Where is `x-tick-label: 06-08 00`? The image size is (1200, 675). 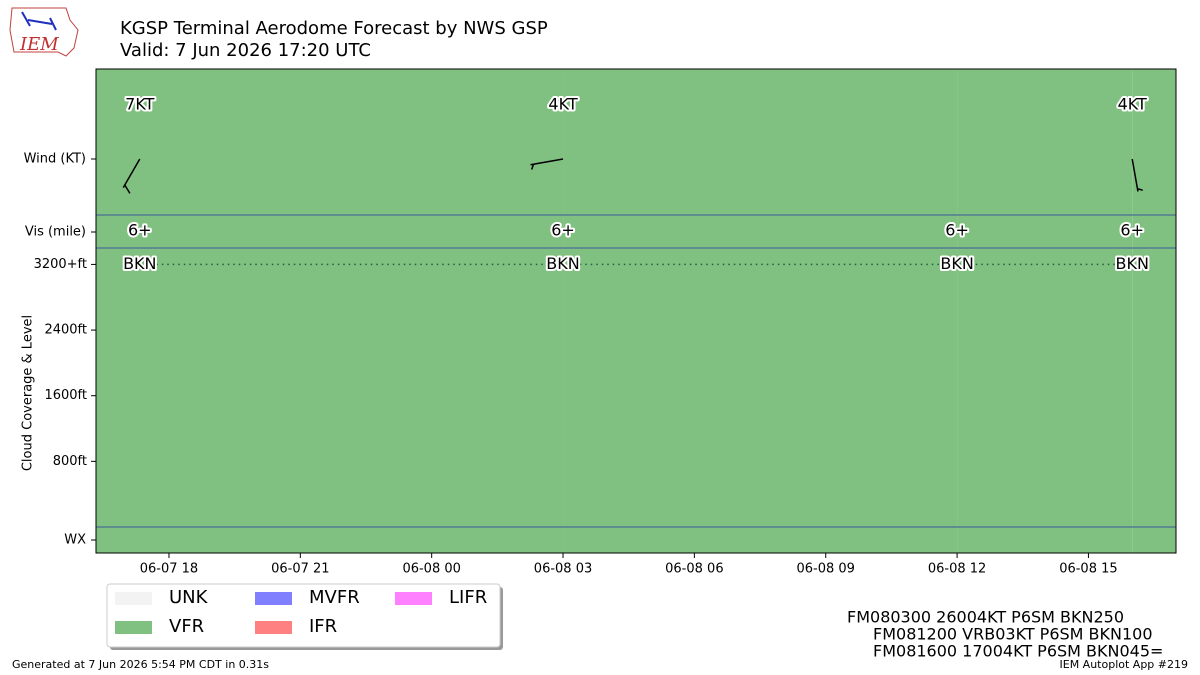
x-tick-label: 06-08 00 is located at coordinates (431, 569).